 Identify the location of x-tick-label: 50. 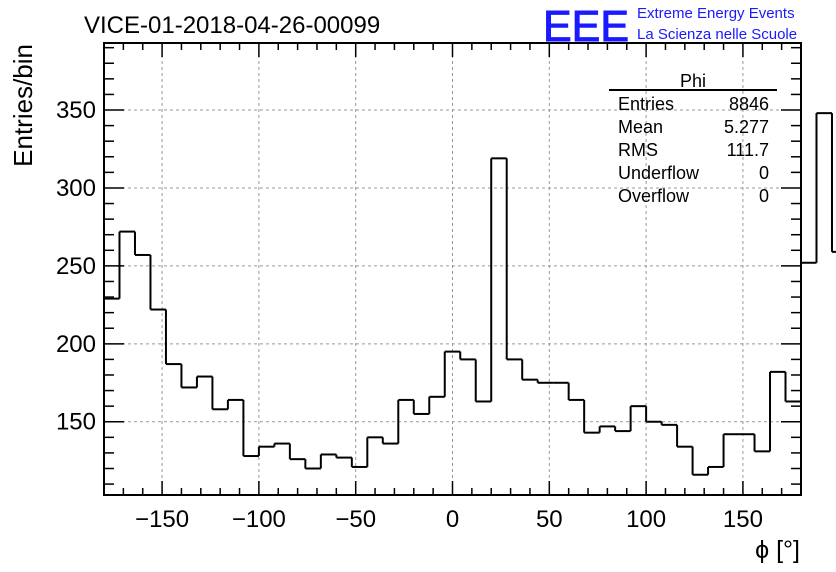
(549, 519).